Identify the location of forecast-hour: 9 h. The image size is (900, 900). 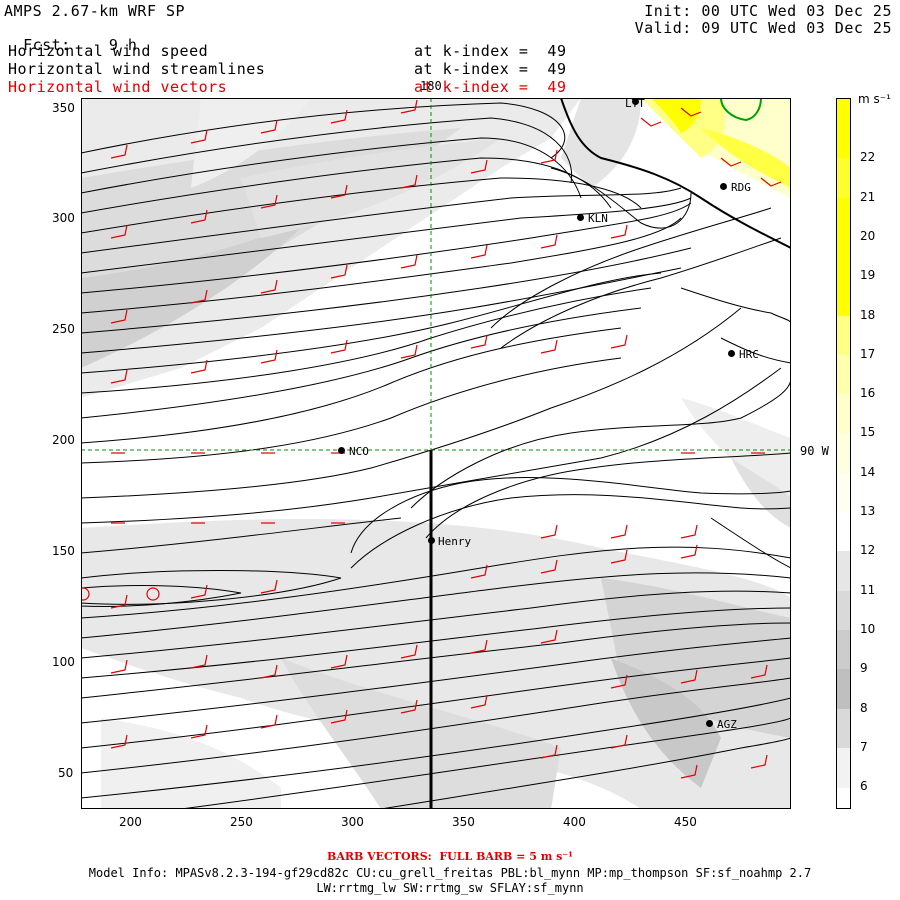
(123, 45).